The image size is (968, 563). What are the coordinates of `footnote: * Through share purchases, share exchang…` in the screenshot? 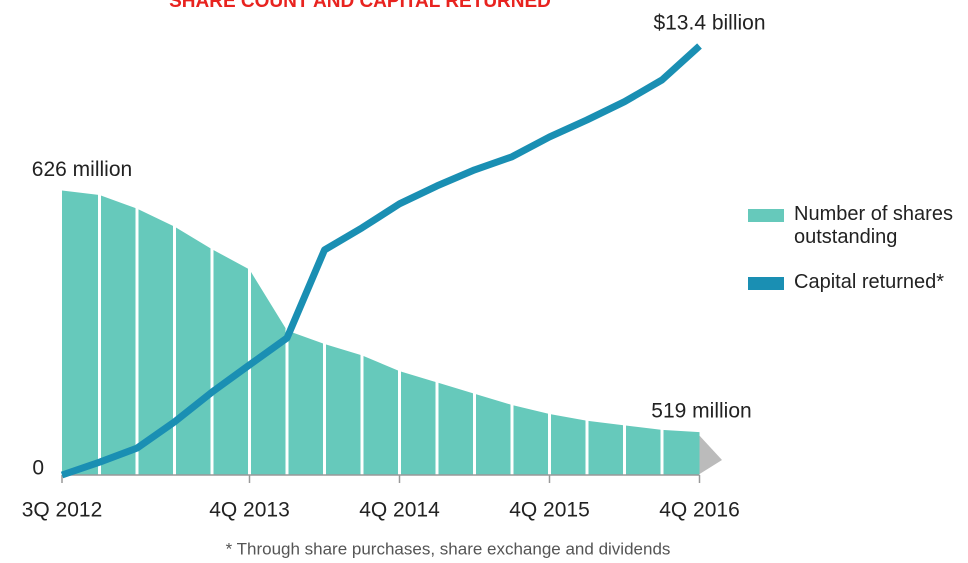 It's located at (448, 548).